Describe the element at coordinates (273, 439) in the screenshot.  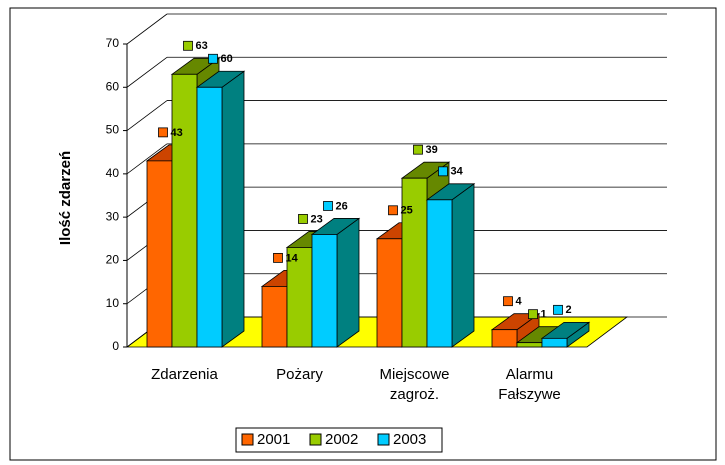
I see `legend-label: 2001` at that location.